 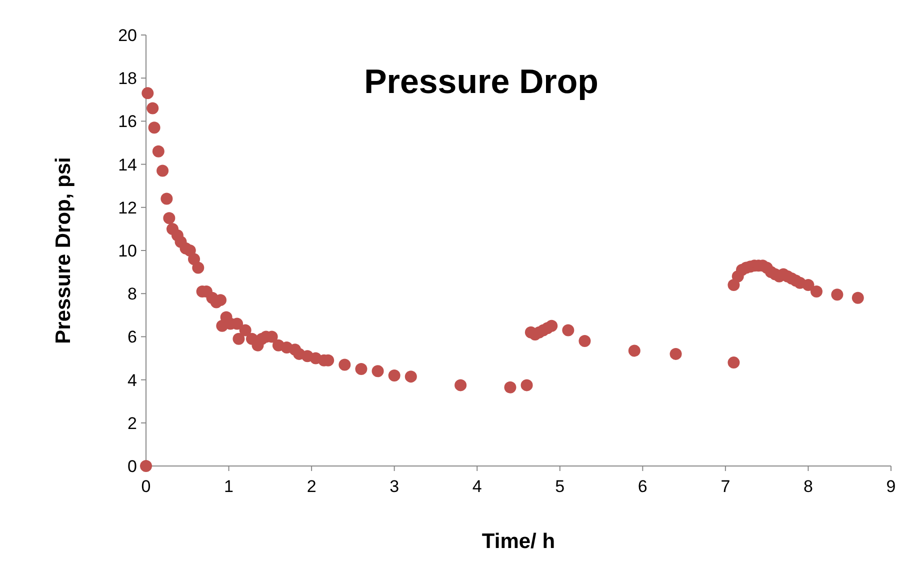 I want to click on y-tick-label: 16, so click(x=127, y=122).